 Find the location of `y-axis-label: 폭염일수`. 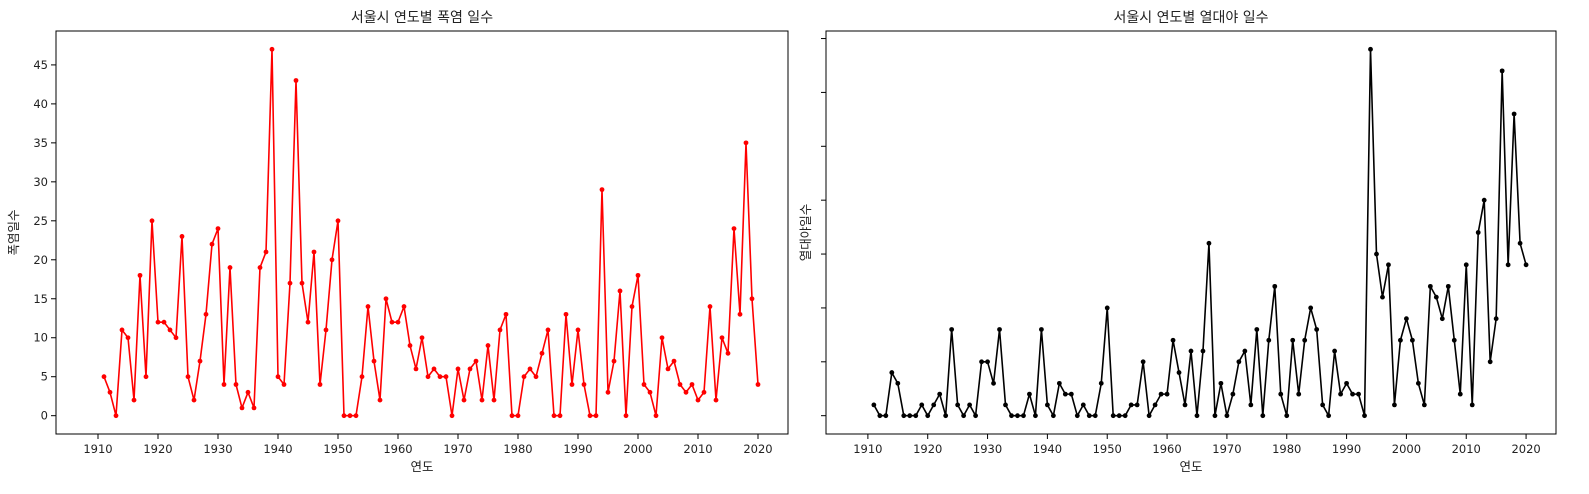

y-axis-label: 폭염일수 is located at coordinates (13, 232).